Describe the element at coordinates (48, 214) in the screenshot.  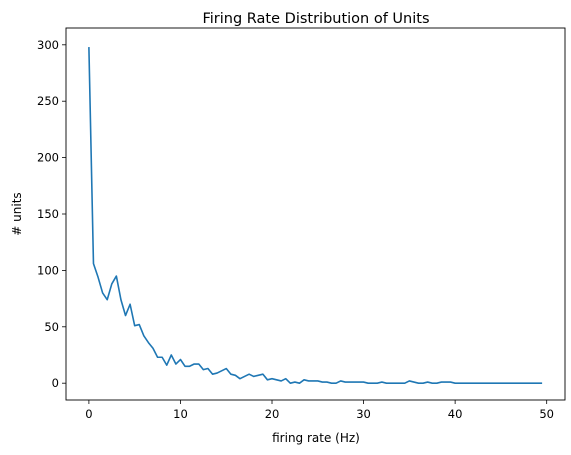
I see `y-tick-label: 150` at that location.